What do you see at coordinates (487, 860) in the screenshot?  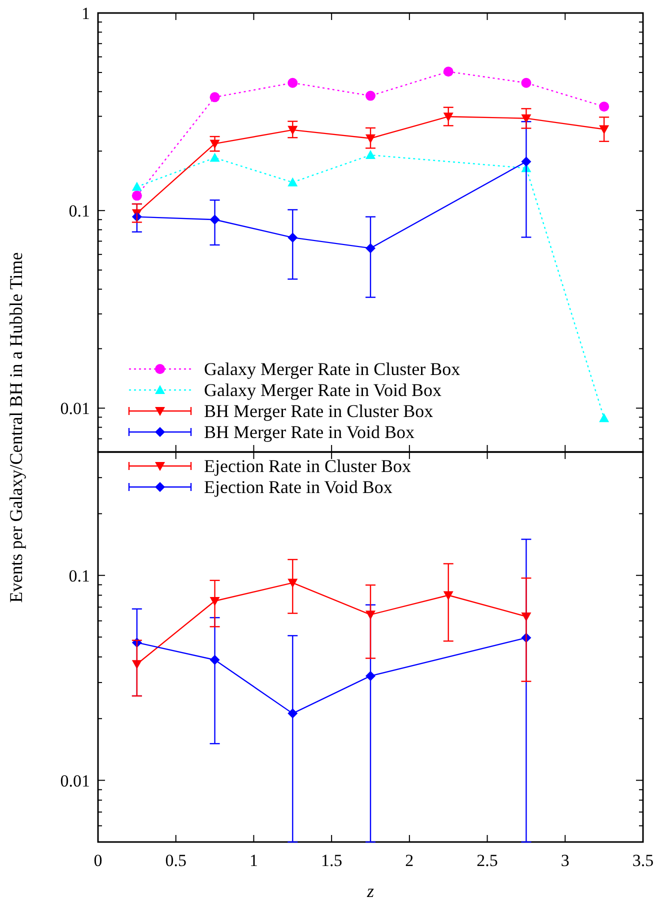 I see `x-tick-label: 2.5` at bounding box center [487, 860].